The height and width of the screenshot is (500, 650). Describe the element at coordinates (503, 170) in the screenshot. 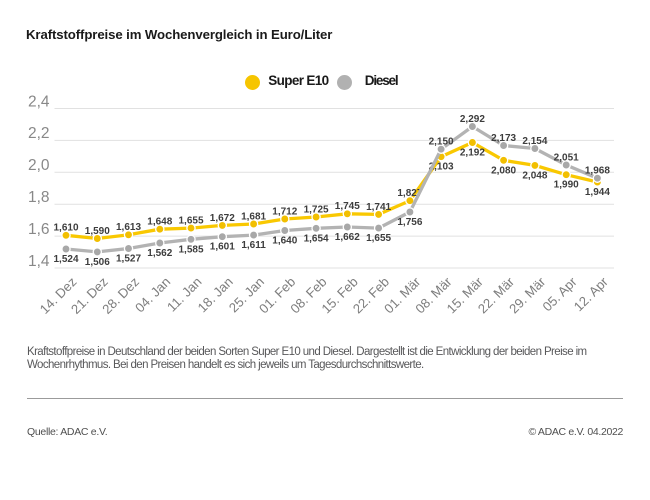

I see `svg-text: 2,080` at that location.